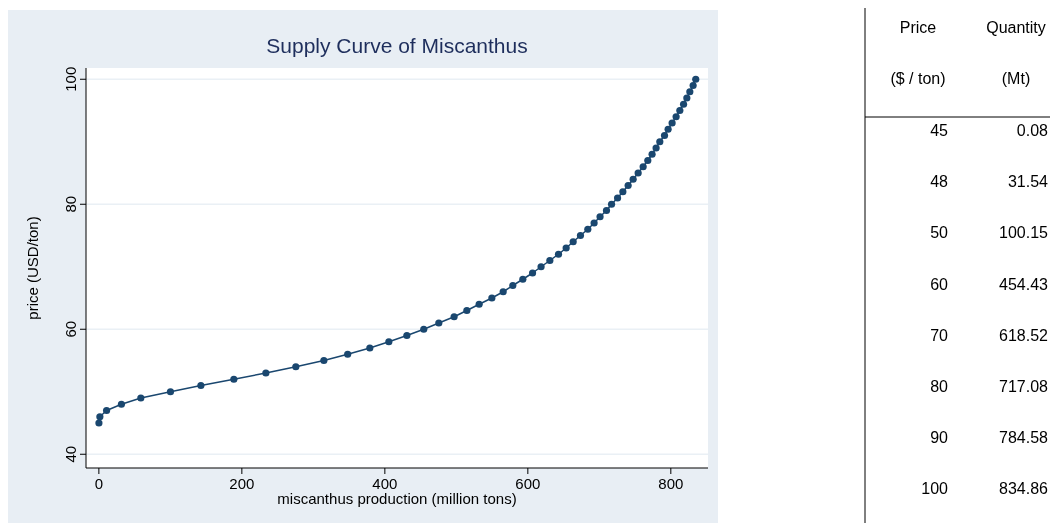  What do you see at coordinates (935, 489) in the screenshot?
I see `text: 100` at bounding box center [935, 489].